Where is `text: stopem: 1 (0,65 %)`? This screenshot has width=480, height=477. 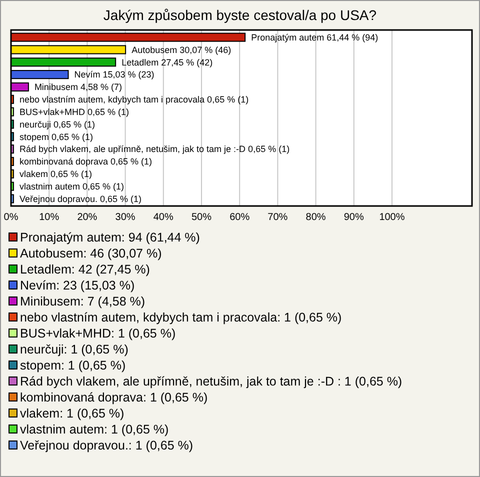 text: stopem: 1 (0,65 %) is located at coordinates (73, 365).